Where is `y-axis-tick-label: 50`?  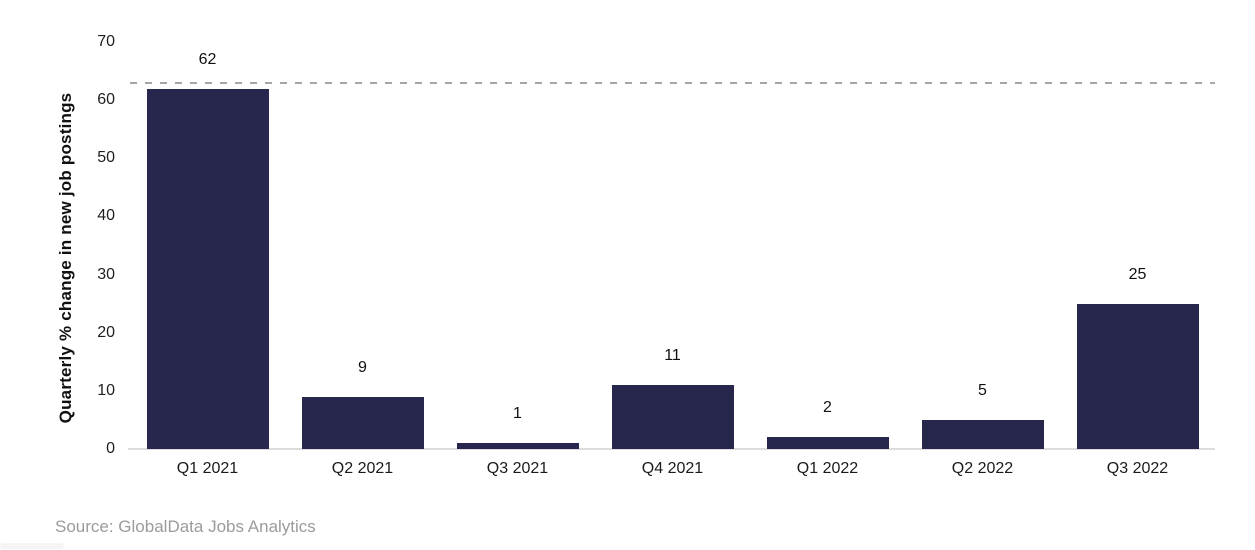
y-axis-tick-label: 50 is located at coordinates (106, 158).